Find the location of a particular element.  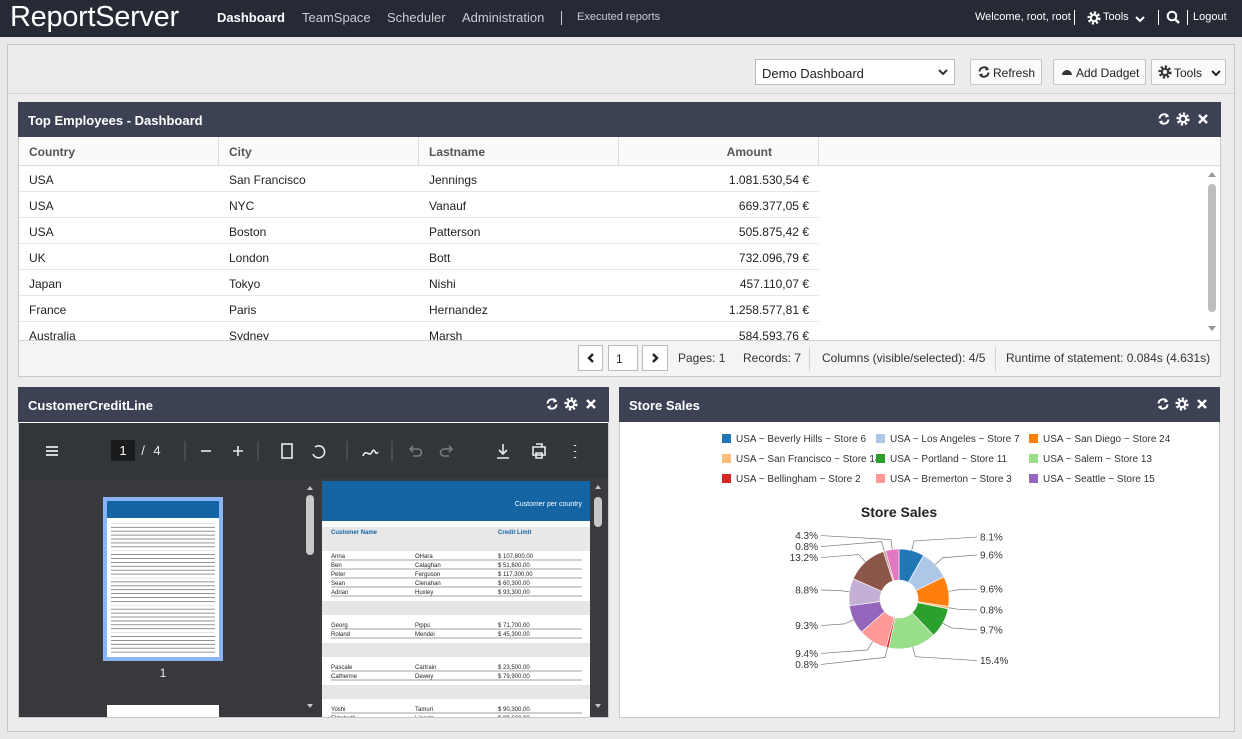

pdf-toolbar is located at coordinates (313, 451).